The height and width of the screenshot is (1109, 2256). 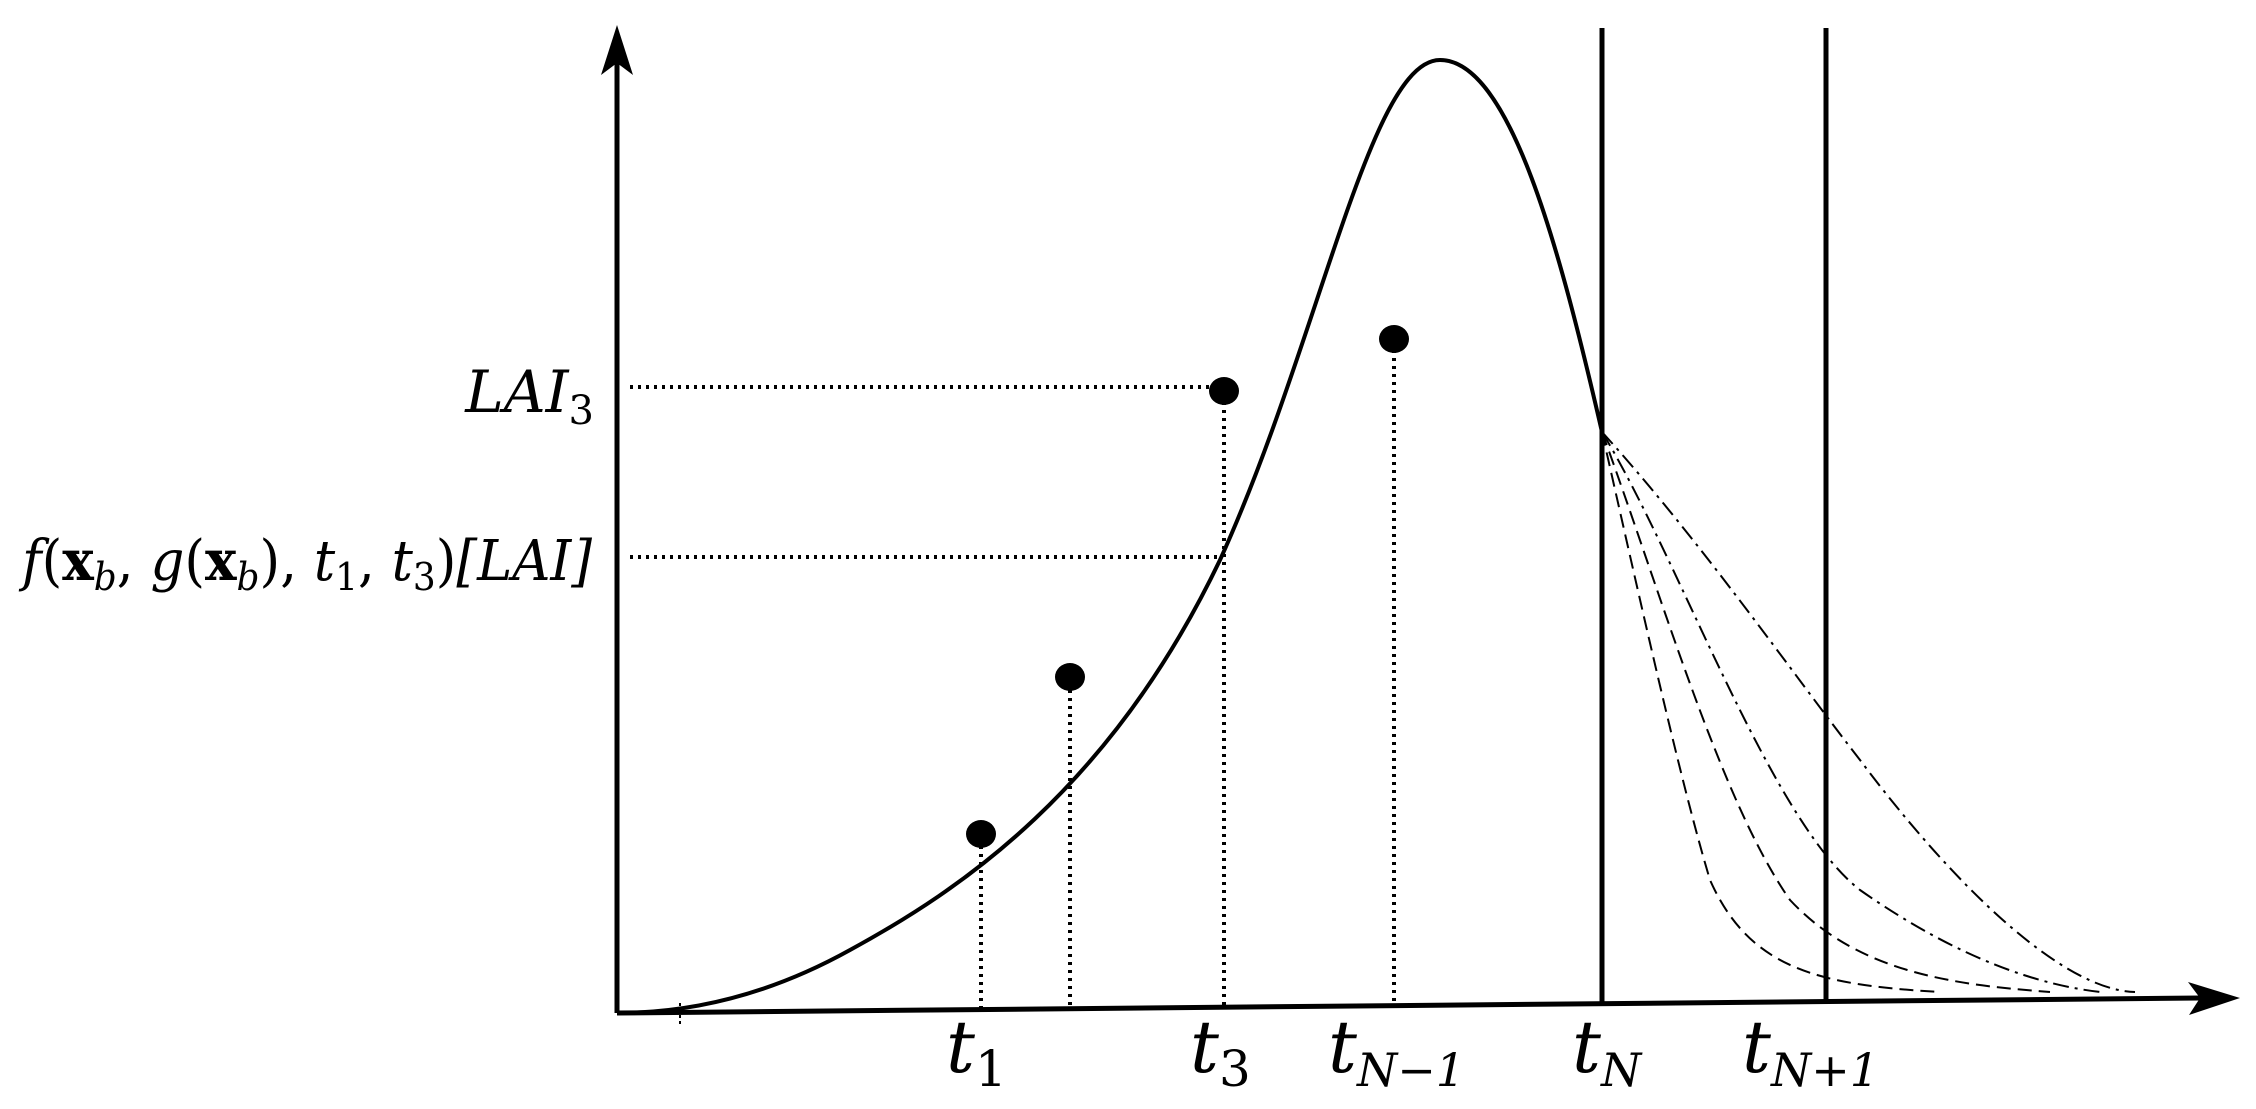 What do you see at coordinates (1070, 677) in the screenshot?
I see `observation-point-t2` at bounding box center [1070, 677].